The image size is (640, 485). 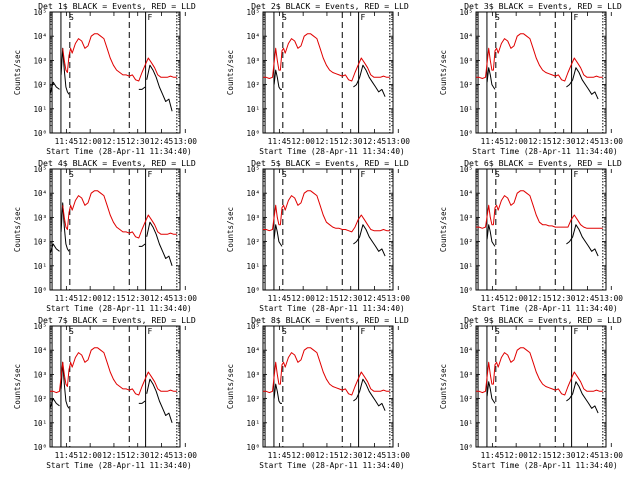 What do you see at coordinates (330, 6) in the screenshot?
I see `panel-title: Det 2$ BLACK = Events, RED = LLD` at bounding box center [330, 6].